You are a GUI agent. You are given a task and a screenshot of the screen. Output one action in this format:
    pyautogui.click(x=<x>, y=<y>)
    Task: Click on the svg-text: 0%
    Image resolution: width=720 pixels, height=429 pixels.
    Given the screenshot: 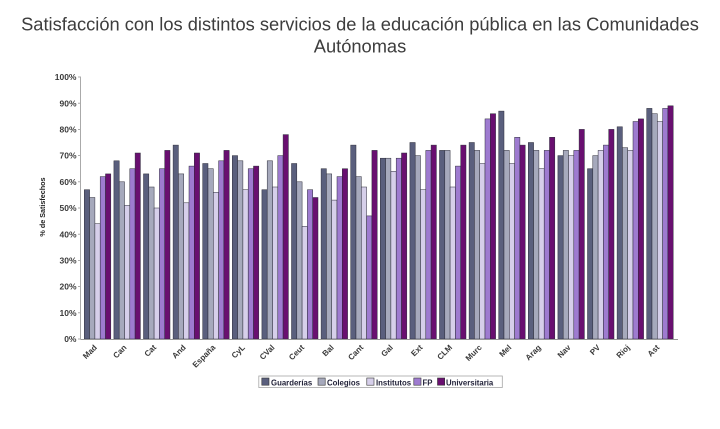 What is the action you would take?
    pyautogui.click(x=70, y=339)
    